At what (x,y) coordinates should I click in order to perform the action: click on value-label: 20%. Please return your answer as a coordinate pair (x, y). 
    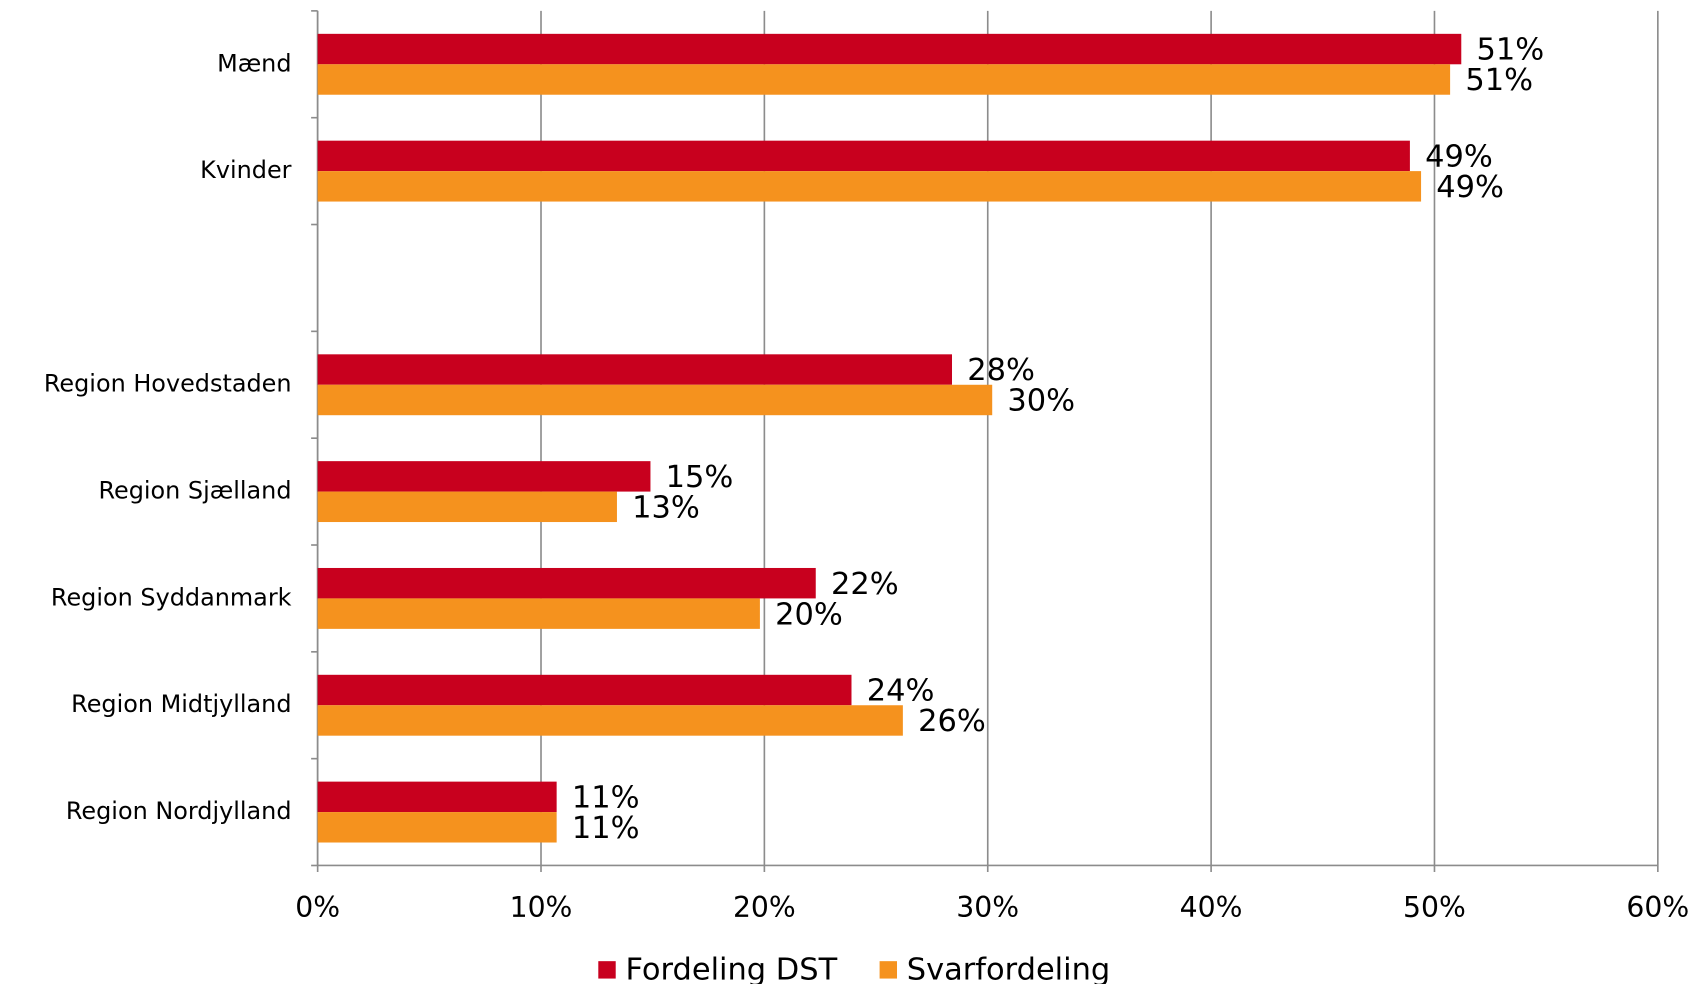
    Looking at the image, I should click on (809, 614).